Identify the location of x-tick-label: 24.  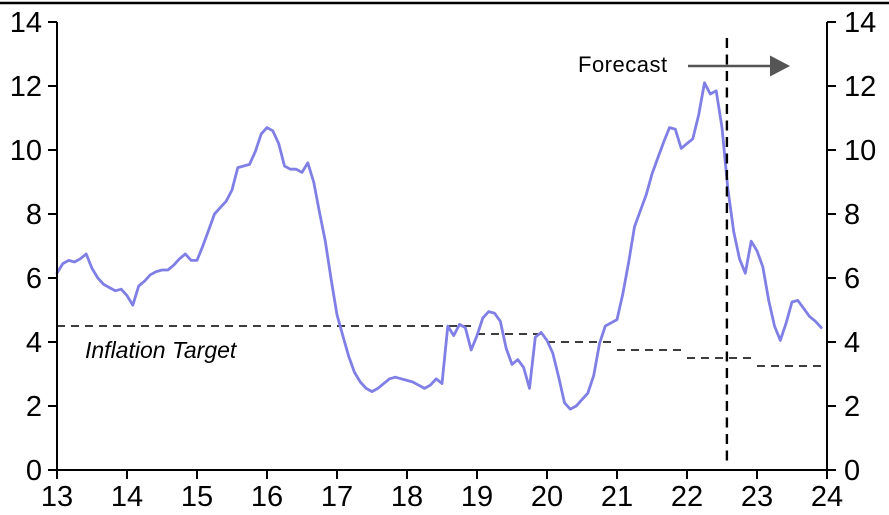
(827, 497).